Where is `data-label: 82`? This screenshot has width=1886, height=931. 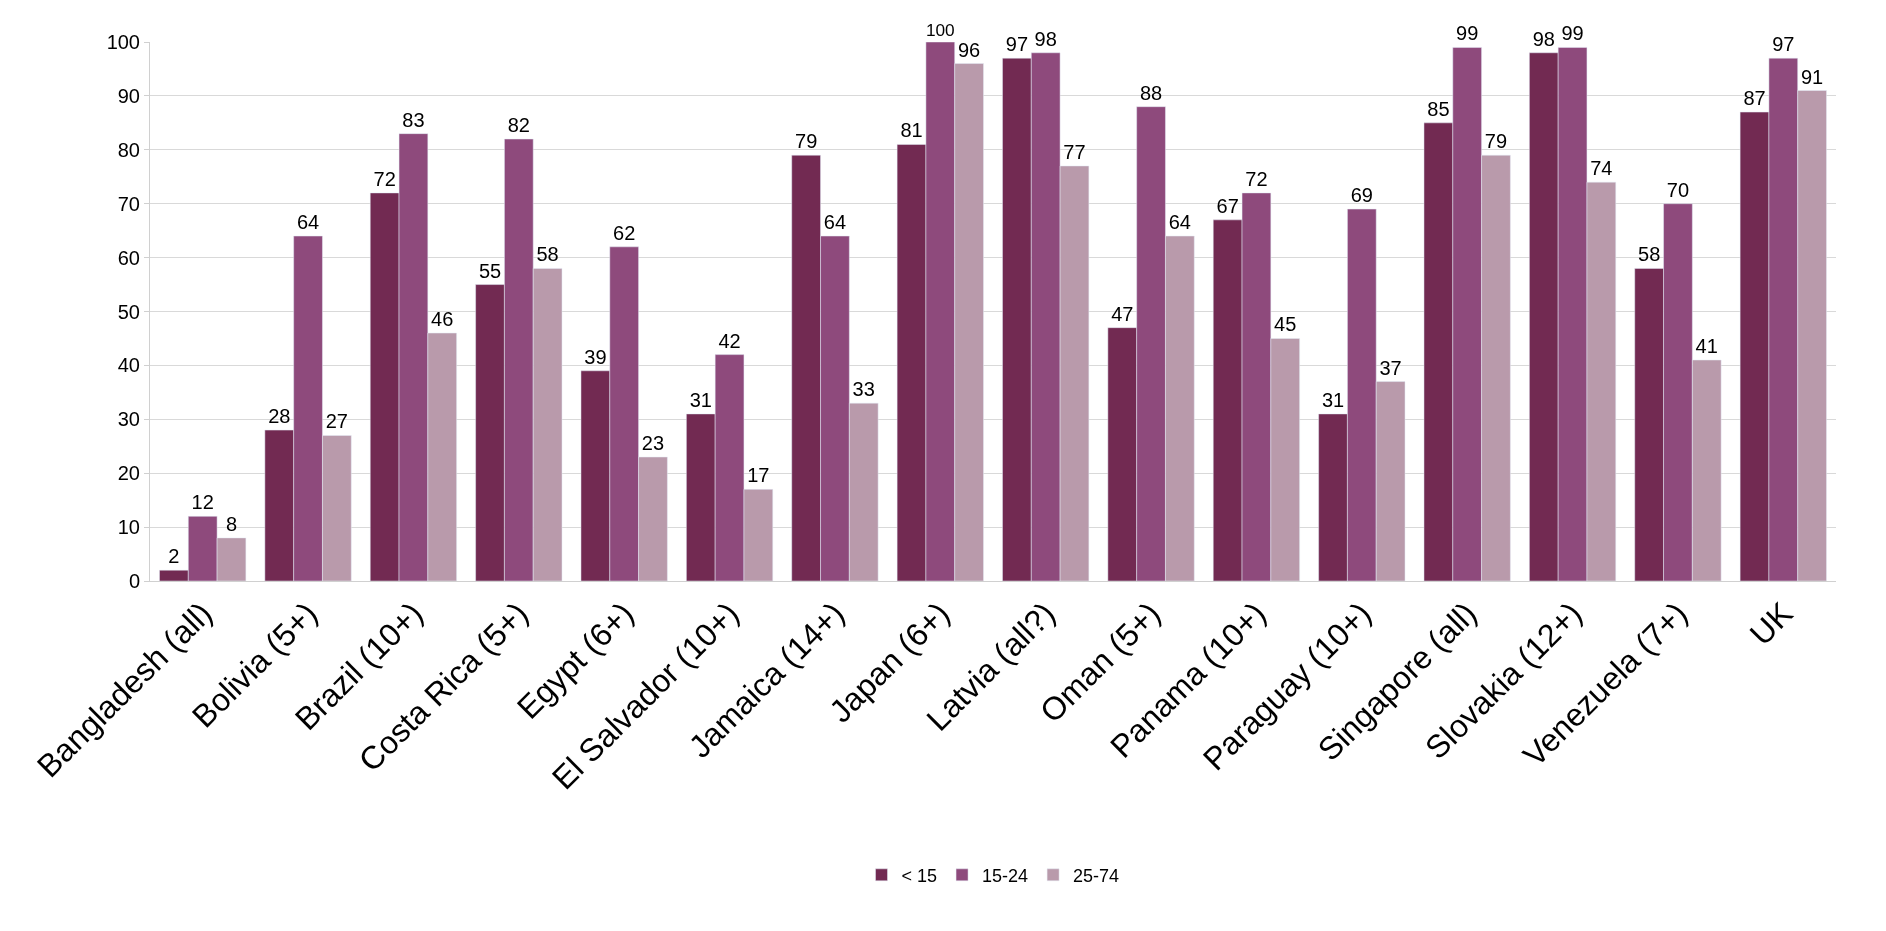 data-label: 82 is located at coordinates (518, 125).